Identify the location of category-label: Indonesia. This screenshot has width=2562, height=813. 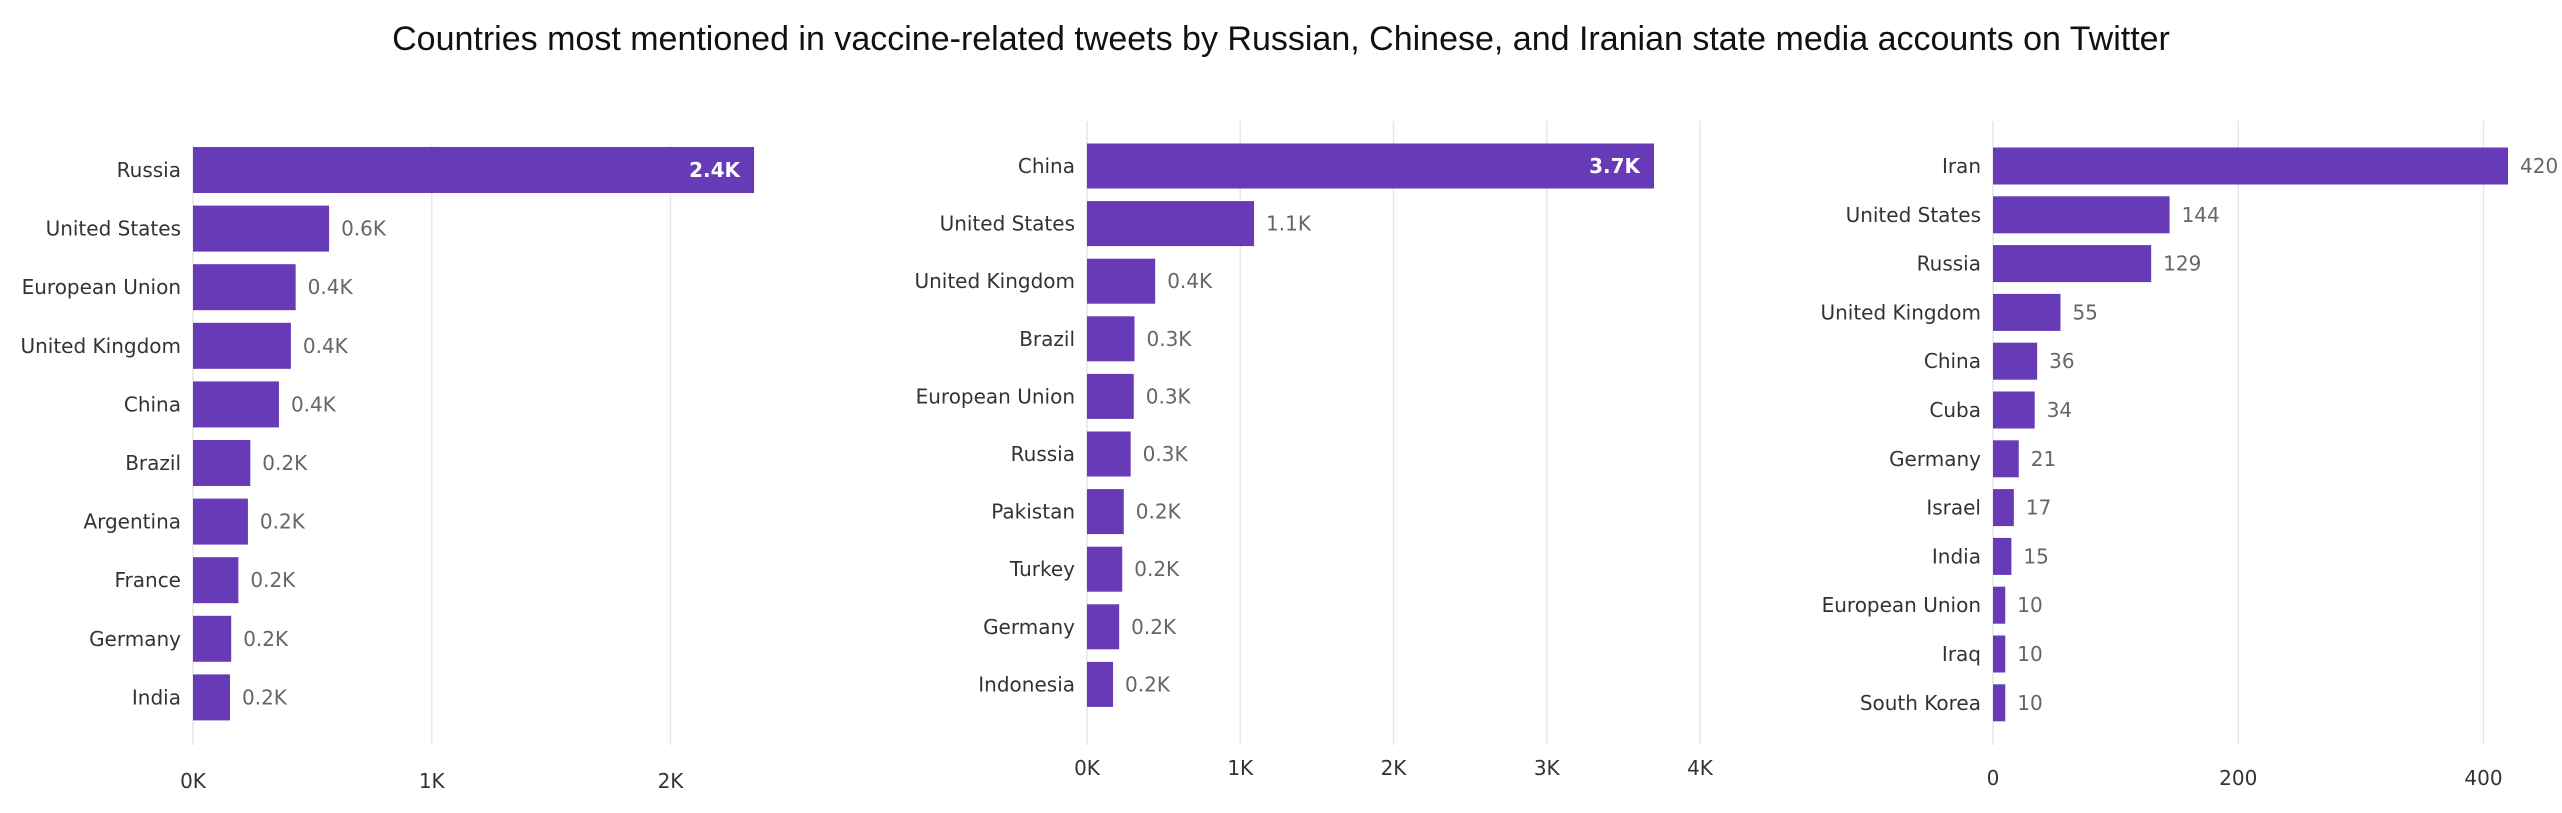
(1026, 684).